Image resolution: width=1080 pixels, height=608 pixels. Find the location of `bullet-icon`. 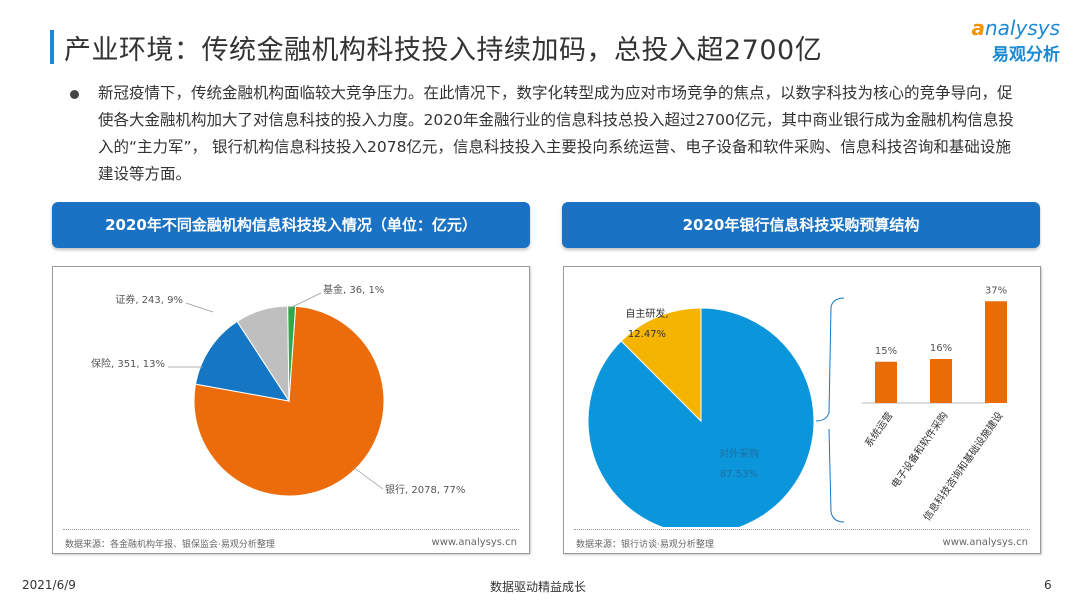

bullet-icon is located at coordinates (74, 94).